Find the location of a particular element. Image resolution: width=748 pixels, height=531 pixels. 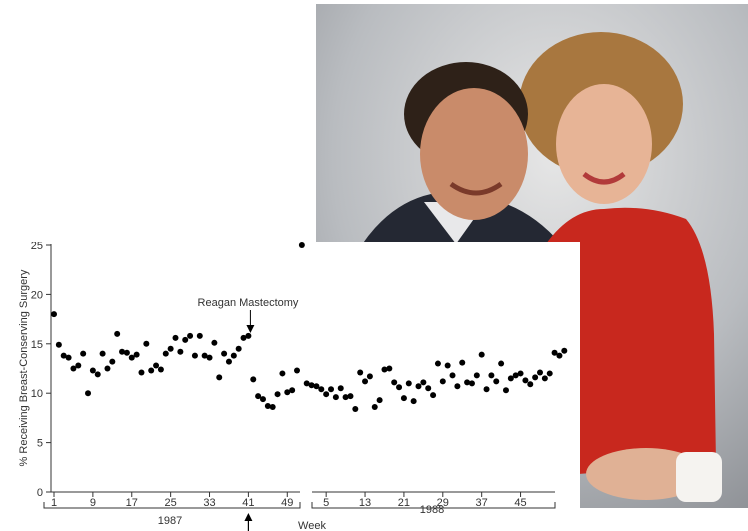

x-tick-label: 17 is located at coordinates (132, 503).